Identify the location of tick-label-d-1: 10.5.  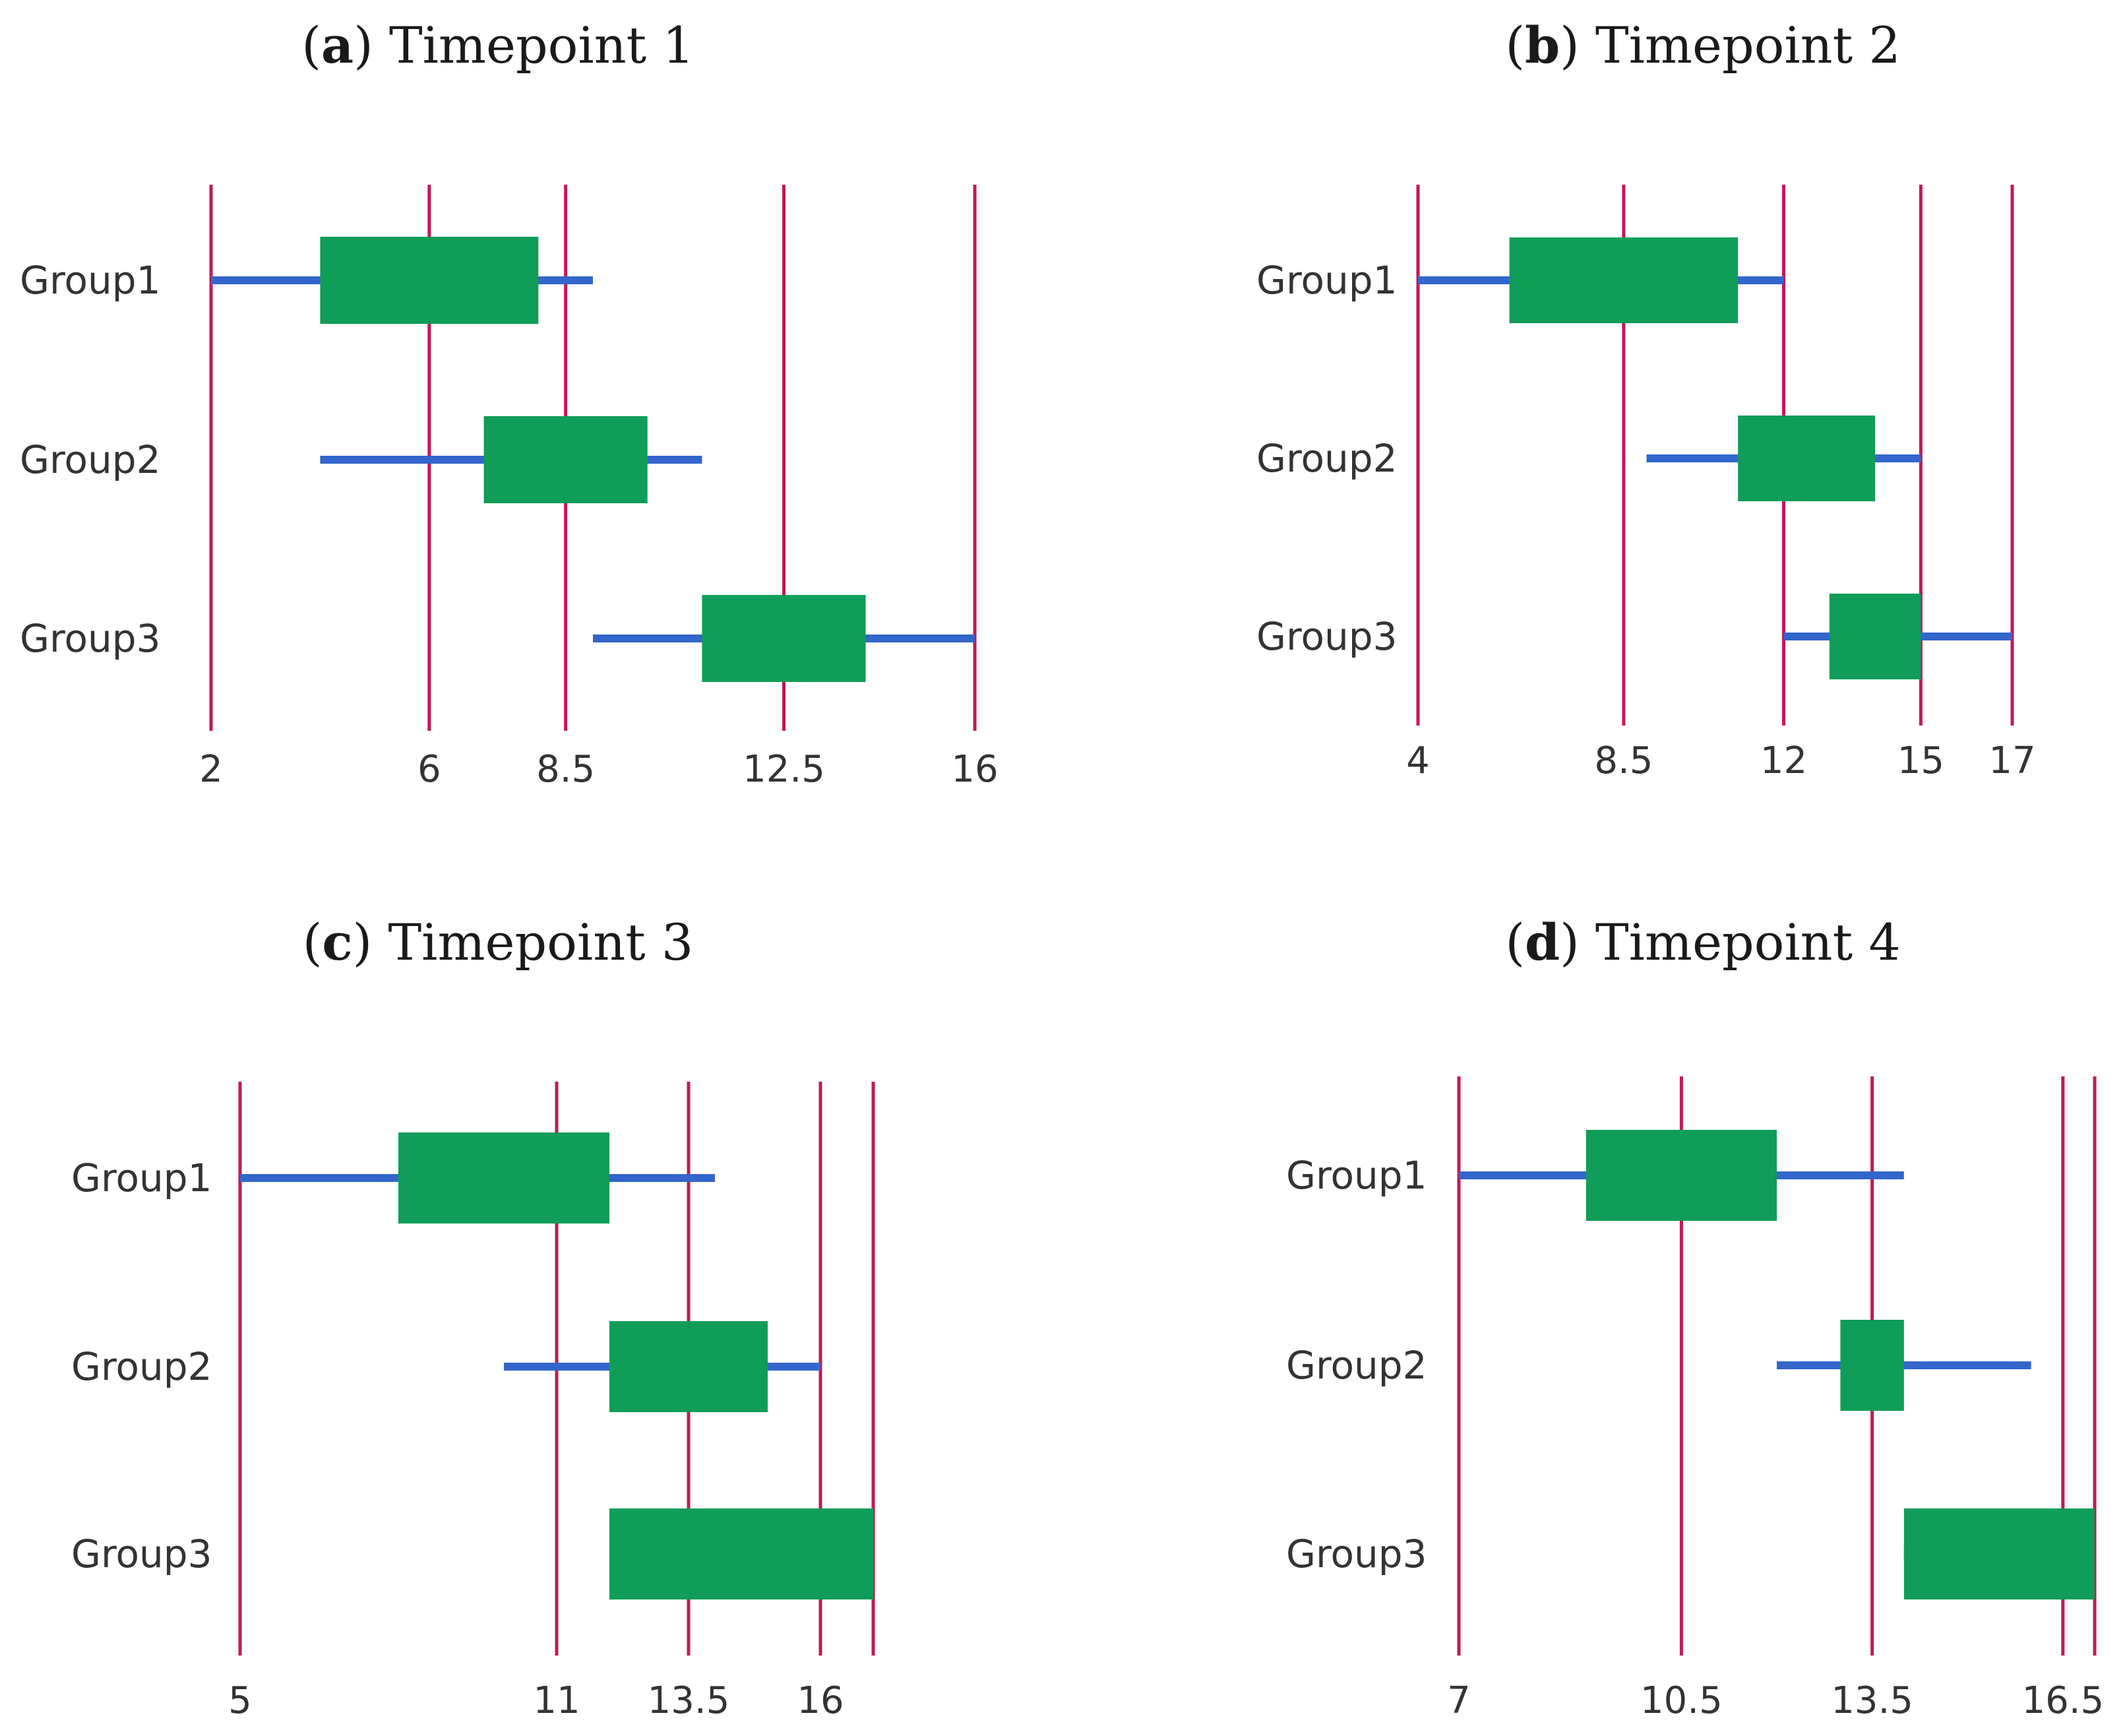
(1682, 1700).